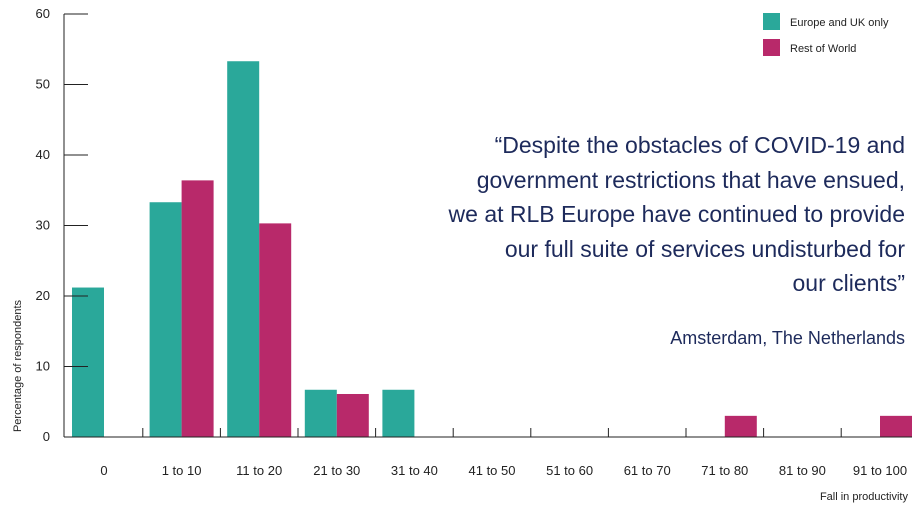  I want to click on y-tick-label: 40, so click(43, 154).